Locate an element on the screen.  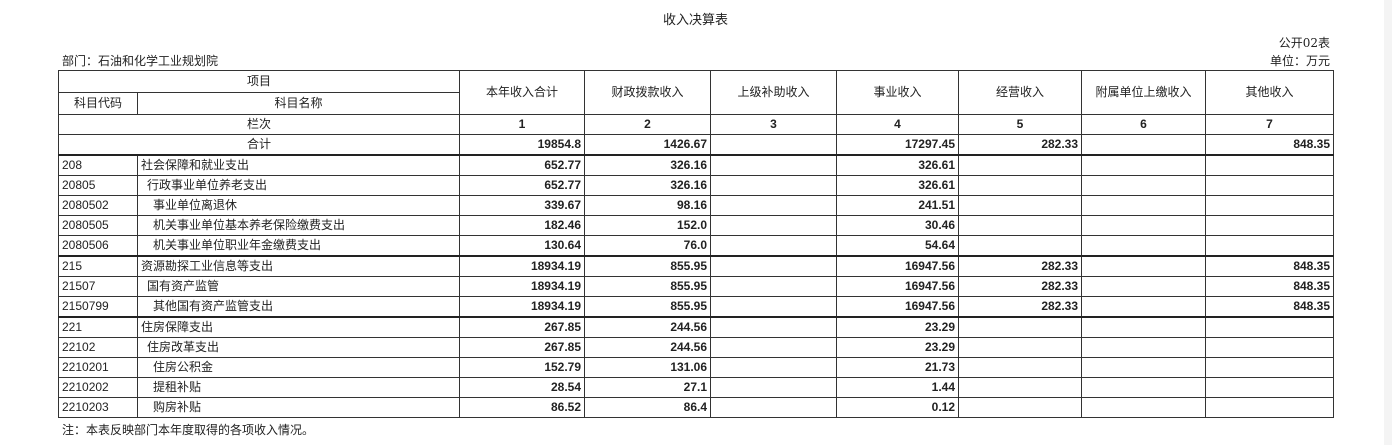
footnote: 注：本表反映部门本年度取得的各项收入情况。 is located at coordinates (188, 430).